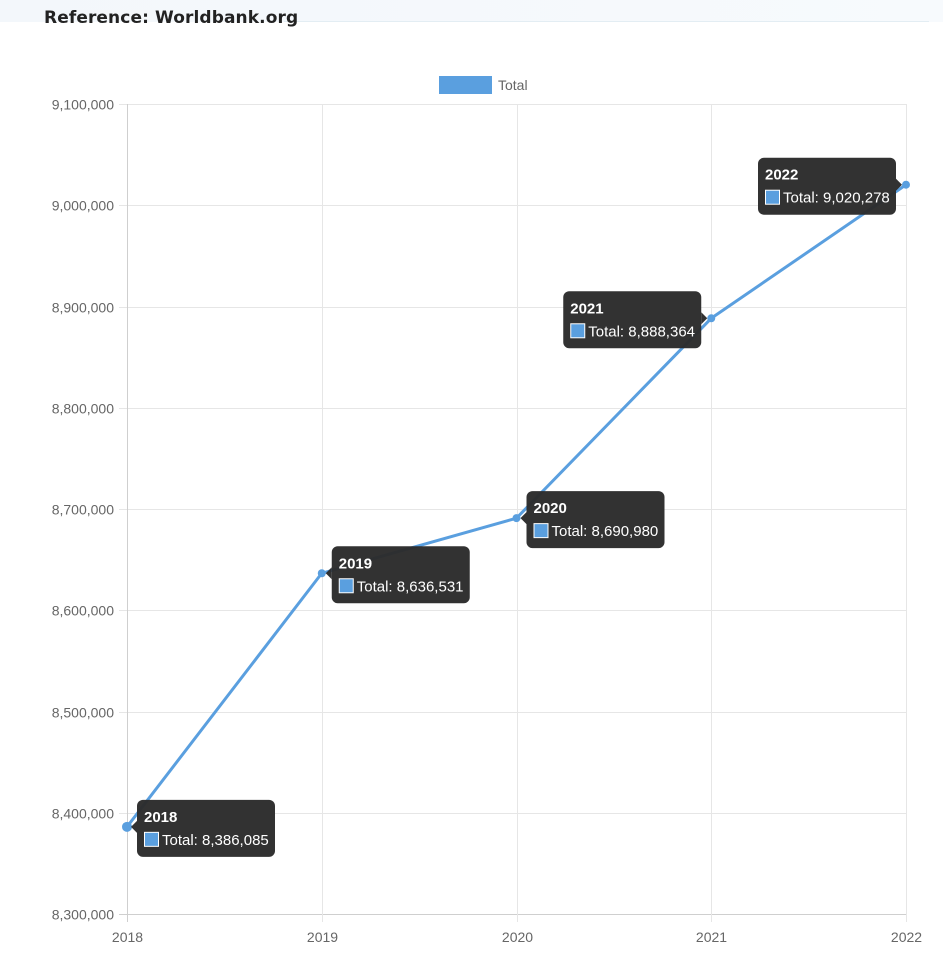 This screenshot has height=953, width=943. Describe the element at coordinates (83, 713) in the screenshot. I see `y-tick-label: 8,500,000` at that location.